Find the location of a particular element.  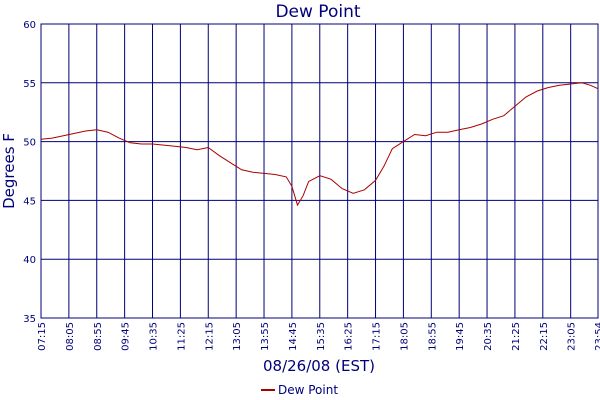

y-tick-label: 50 is located at coordinates (29, 143).